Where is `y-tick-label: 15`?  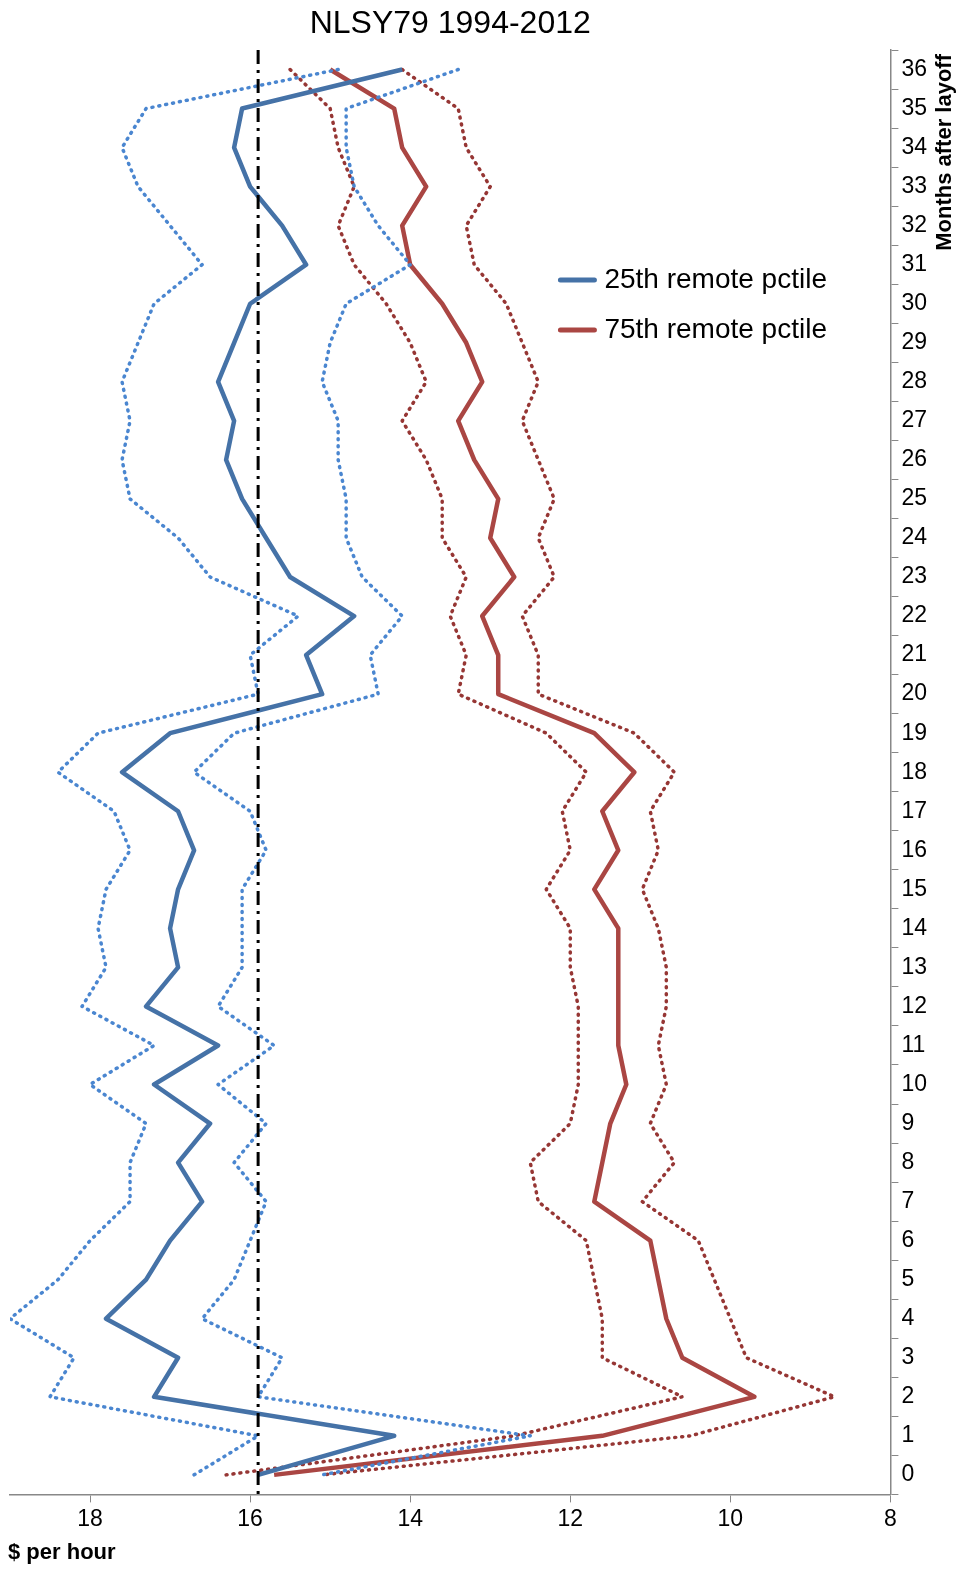
y-tick-label: 15 is located at coordinates (914, 887).